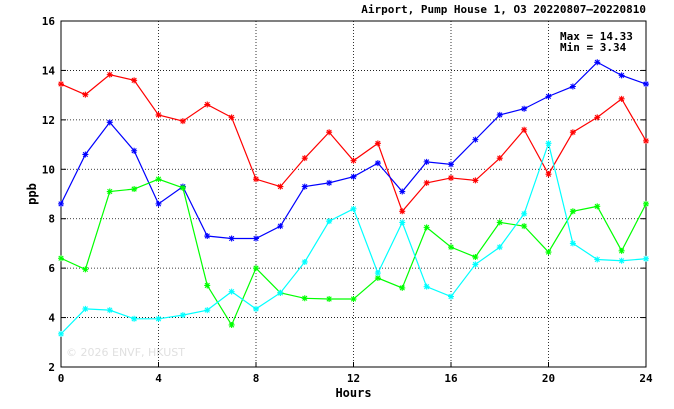 The width and height of the screenshot is (674, 409). I want to click on x-tick-label: 20, so click(548, 378).